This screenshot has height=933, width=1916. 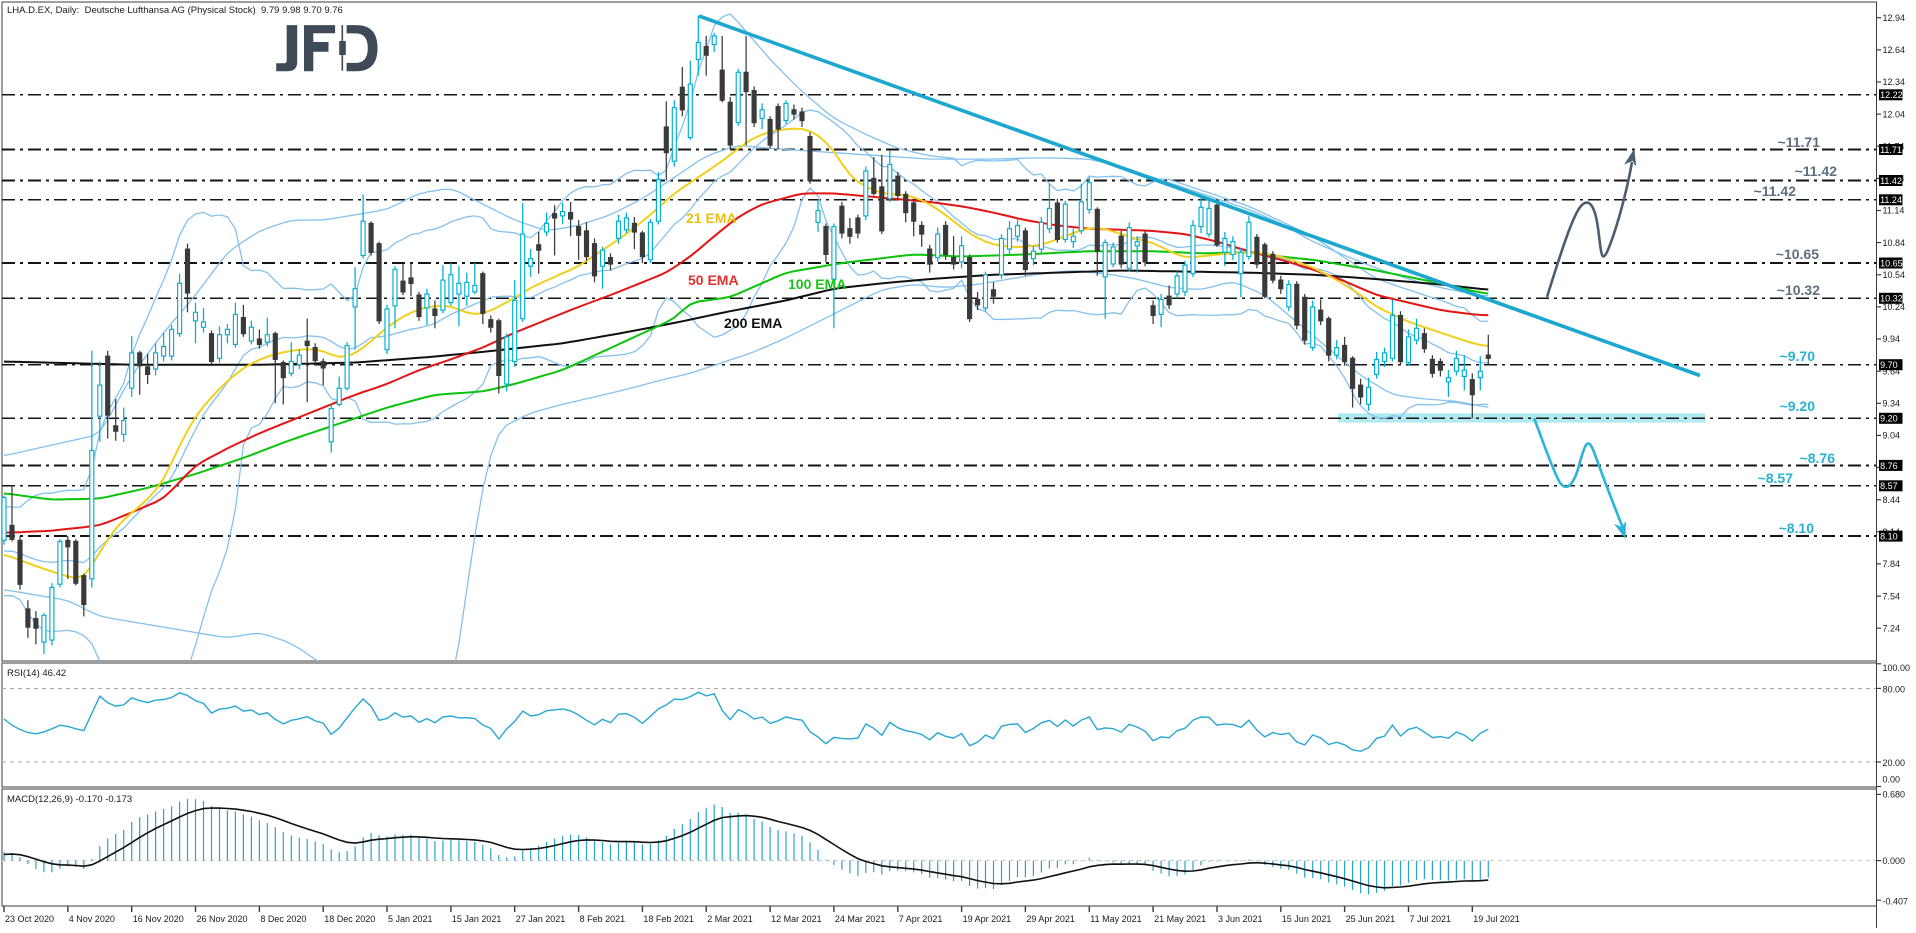 What do you see at coordinates (796, 919) in the screenshot?
I see `svg-text: 12 Mar 2021` at bounding box center [796, 919].